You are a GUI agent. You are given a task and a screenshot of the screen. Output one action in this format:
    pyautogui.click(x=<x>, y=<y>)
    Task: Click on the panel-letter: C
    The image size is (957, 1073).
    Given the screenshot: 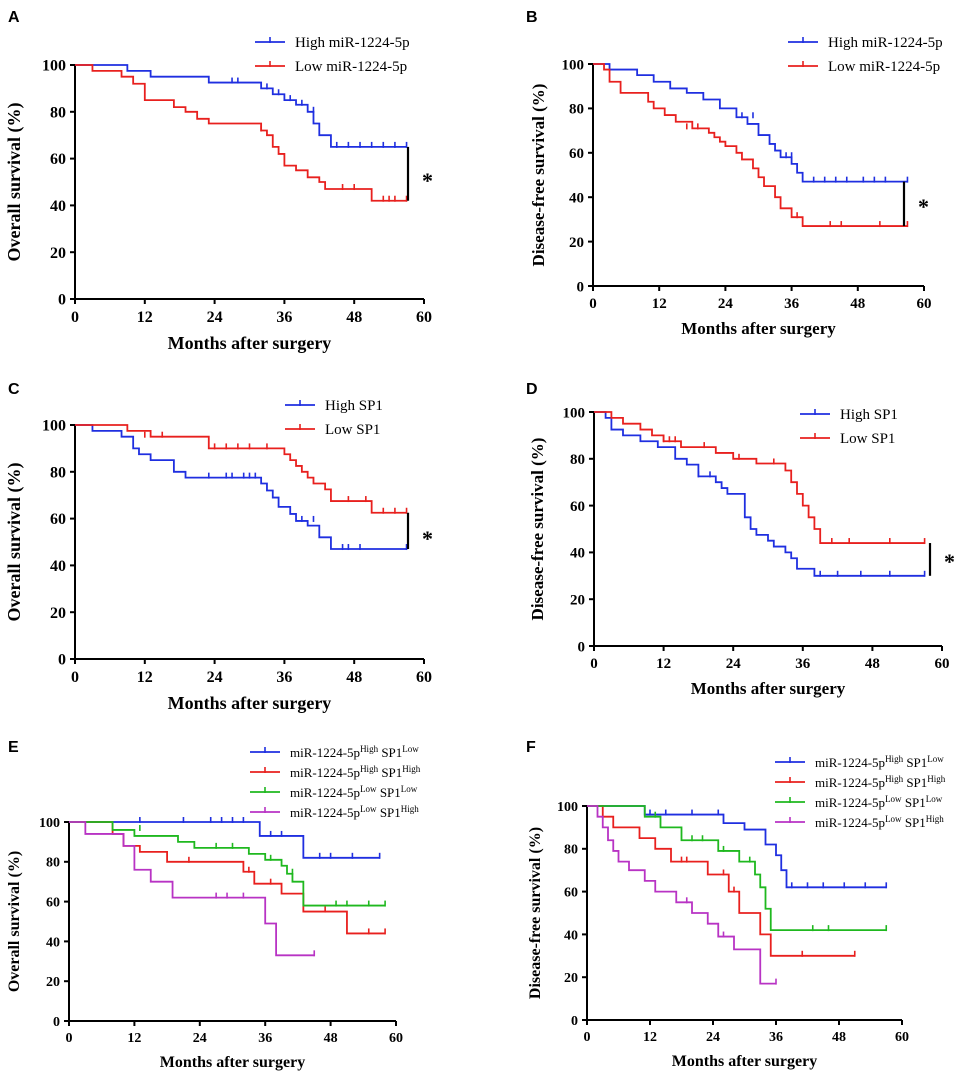 What is the action you would take?
    pyautogui.click(x=14, y=389)
    